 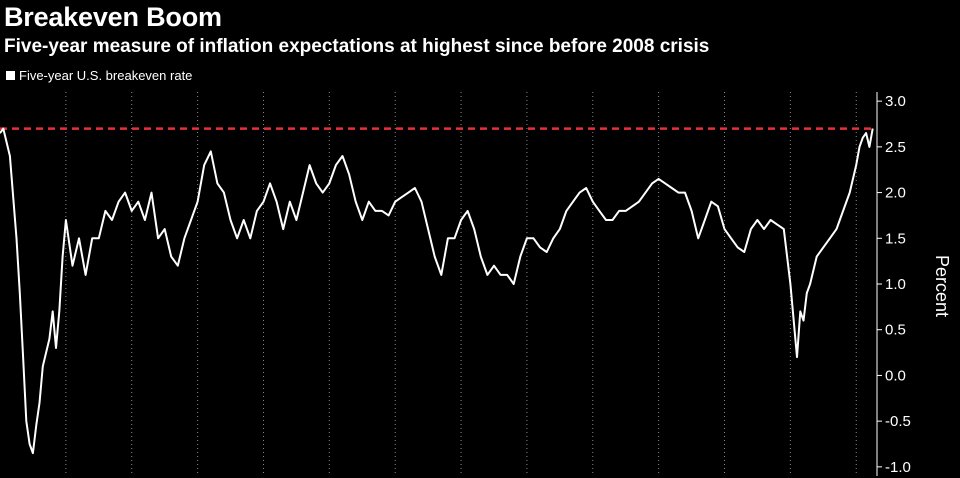 I want to click on y-tick-label-3: 0.5, so click(x=895, y=330).